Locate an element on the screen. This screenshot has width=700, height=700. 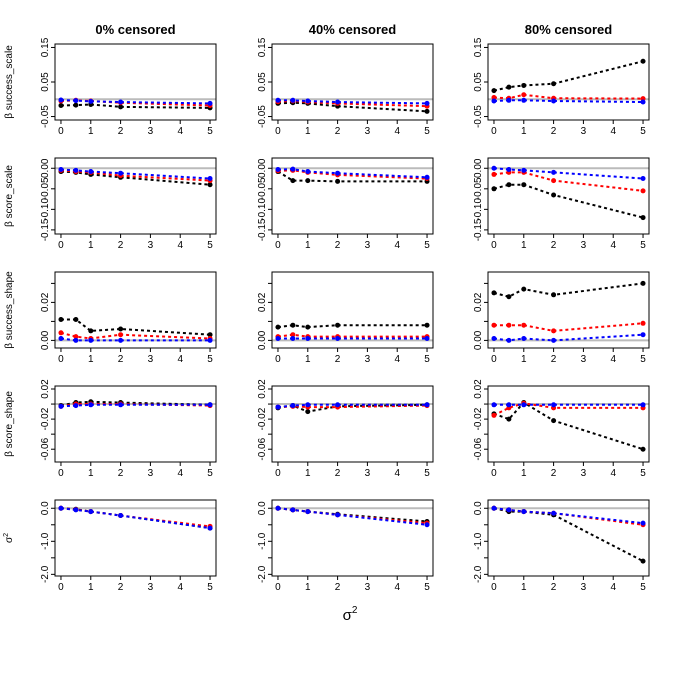
panel-r3-c2: 0 1 2 3 4 5 -0.06 -0.02 0.02 is located at coordinates (561, 429).